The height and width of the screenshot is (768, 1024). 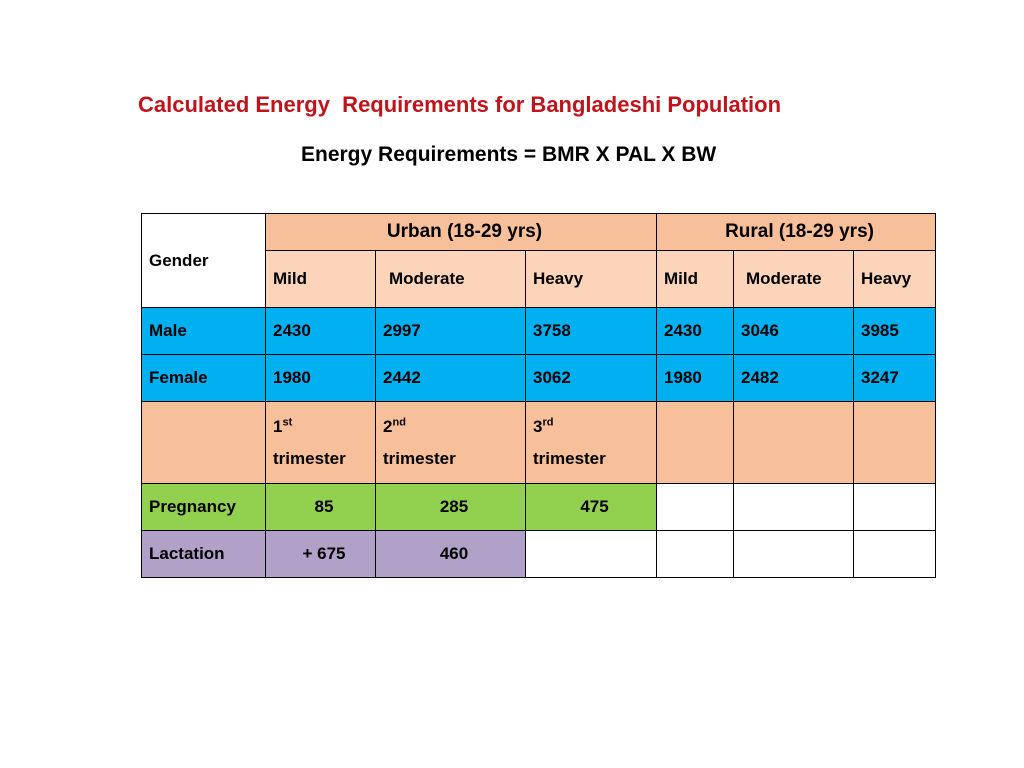 I want to click on trimester-number: 1, so click(x=278, y=426).